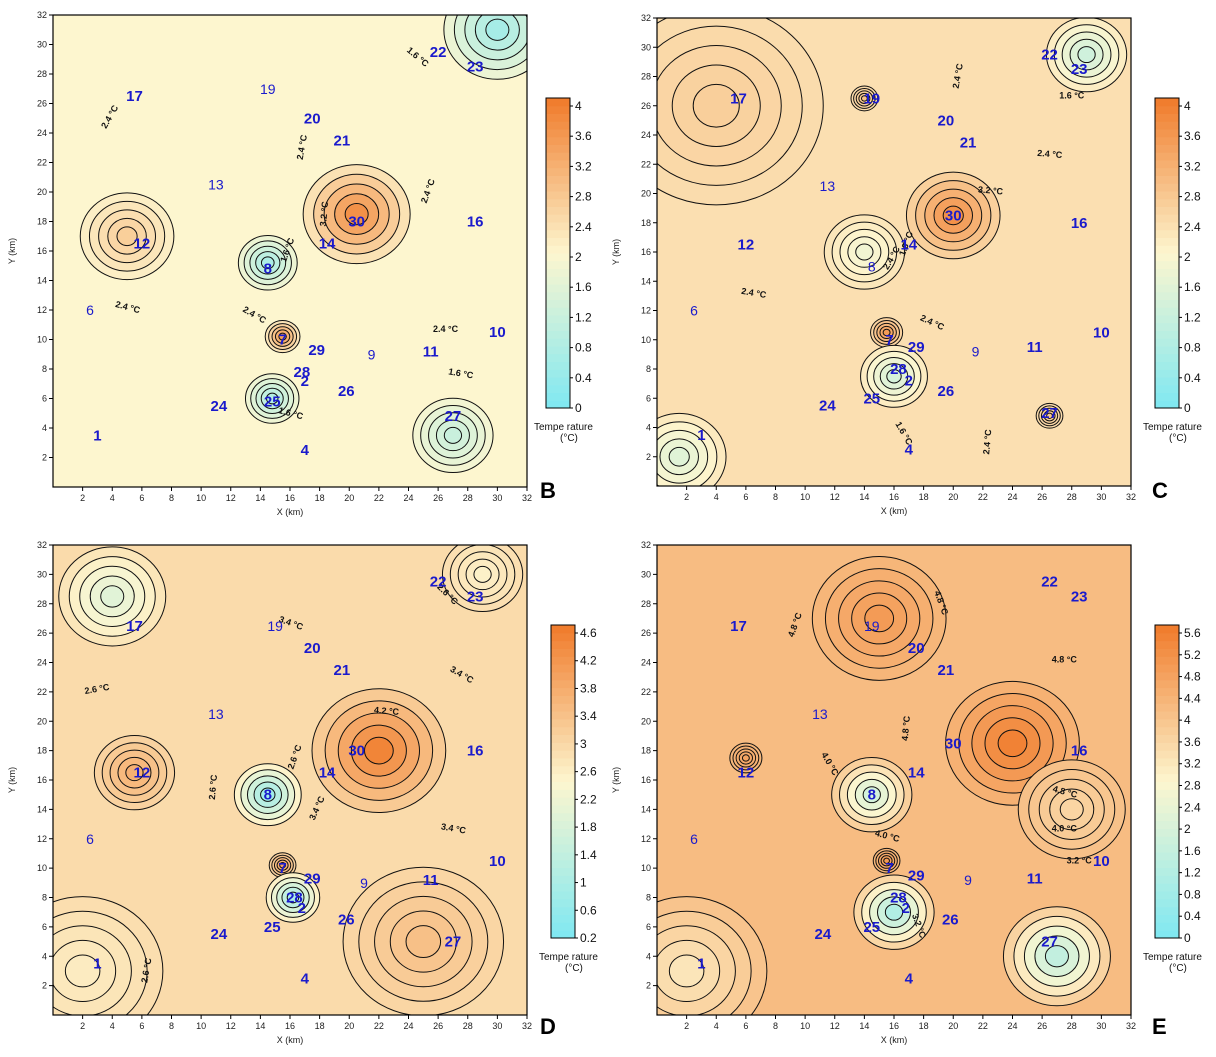  I want to click on colorbar-tick-label: 2.4, so click(583, 227).